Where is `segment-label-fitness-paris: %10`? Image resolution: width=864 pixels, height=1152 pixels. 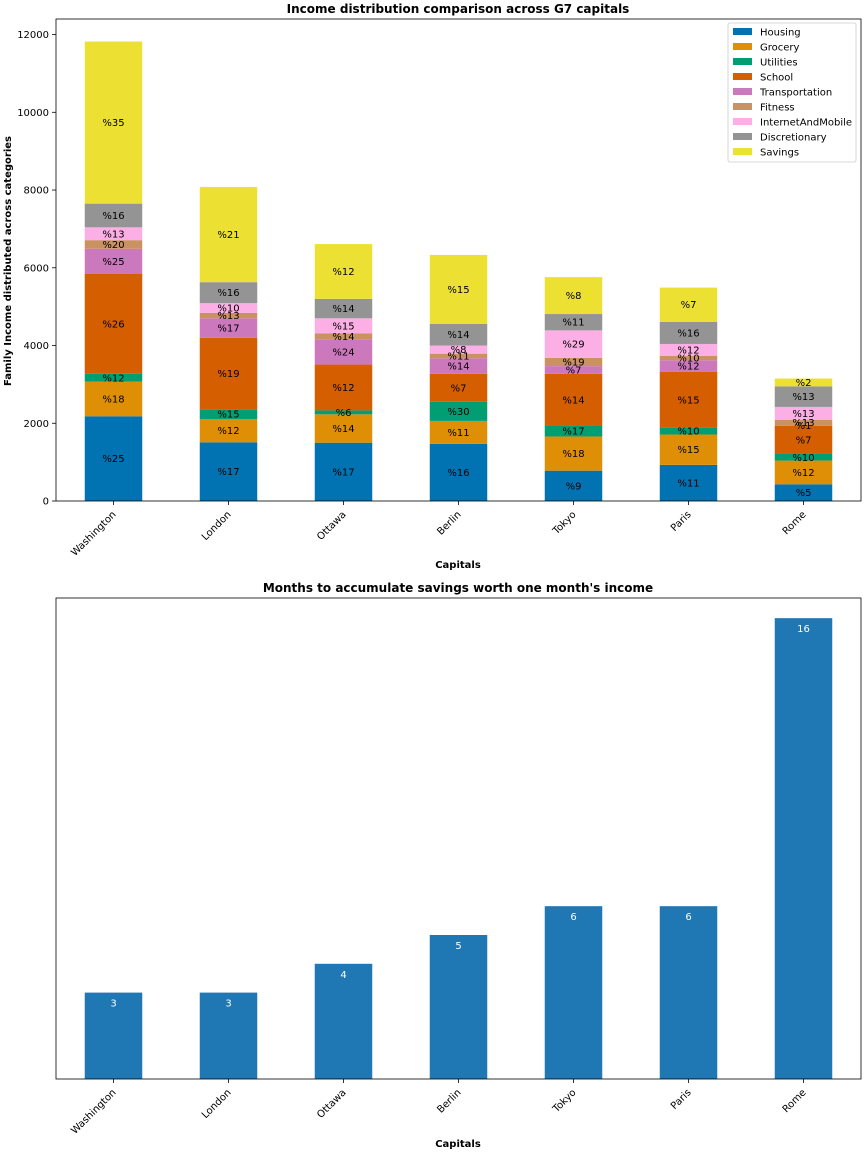 segment-label-fitness-paris: %10 is located at coordinates (688, 359).